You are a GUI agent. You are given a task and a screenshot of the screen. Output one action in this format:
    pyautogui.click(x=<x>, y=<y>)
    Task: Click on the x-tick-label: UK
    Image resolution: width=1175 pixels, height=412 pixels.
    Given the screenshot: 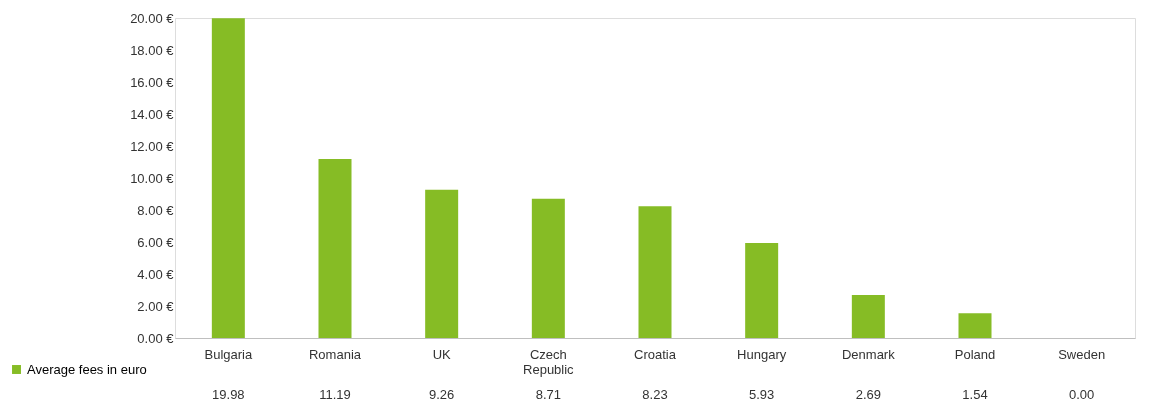 What is the action you would take?
    pyautogui.click(x=442, y=354)
    